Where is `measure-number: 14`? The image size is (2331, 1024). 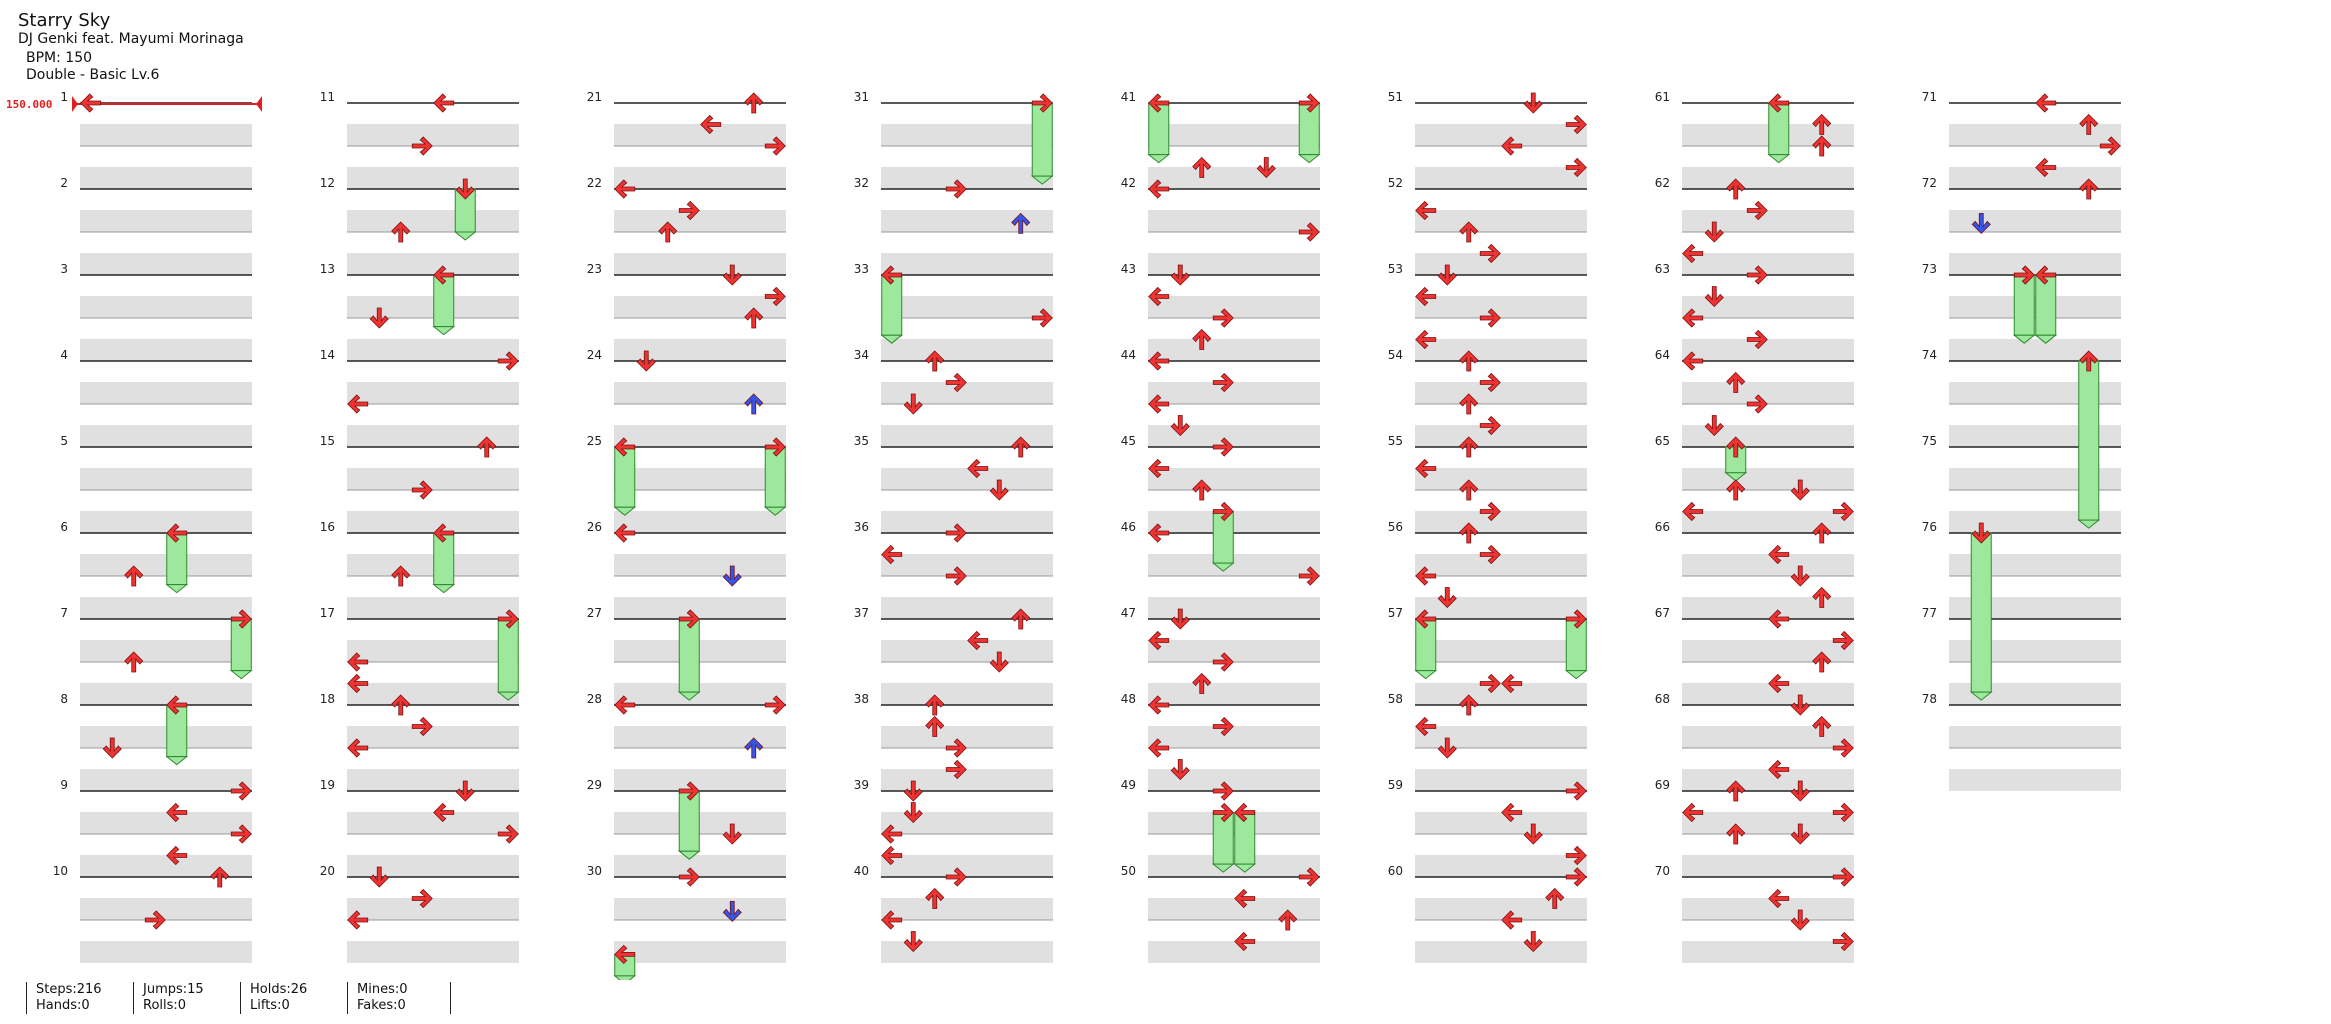
measure-number: 14 is located at coordinates (327, 355).